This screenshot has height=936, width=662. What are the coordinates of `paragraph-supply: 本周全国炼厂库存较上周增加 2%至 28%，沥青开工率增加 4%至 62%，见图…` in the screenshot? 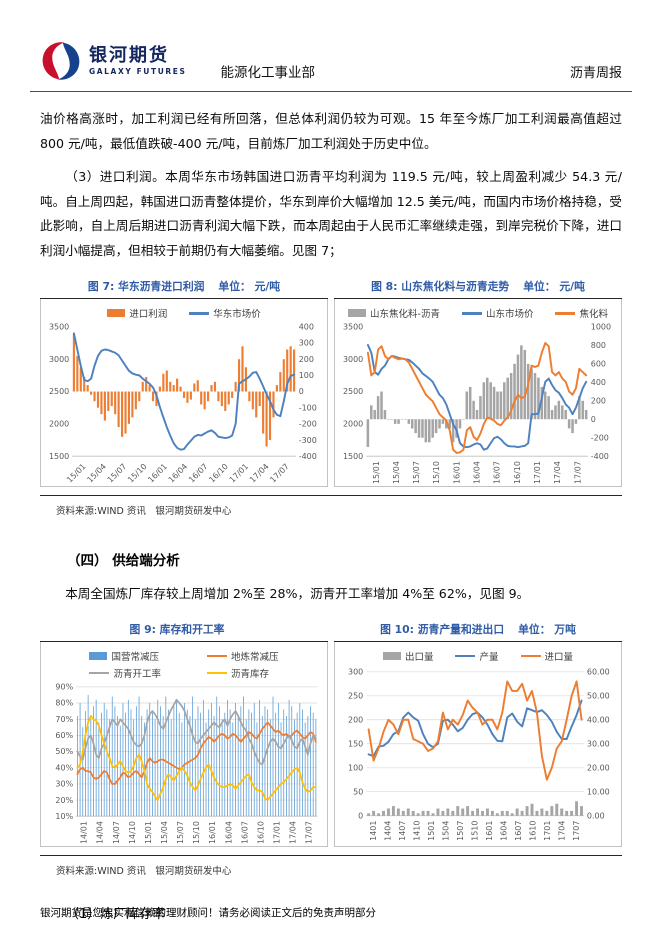 It's located at (297, 593).